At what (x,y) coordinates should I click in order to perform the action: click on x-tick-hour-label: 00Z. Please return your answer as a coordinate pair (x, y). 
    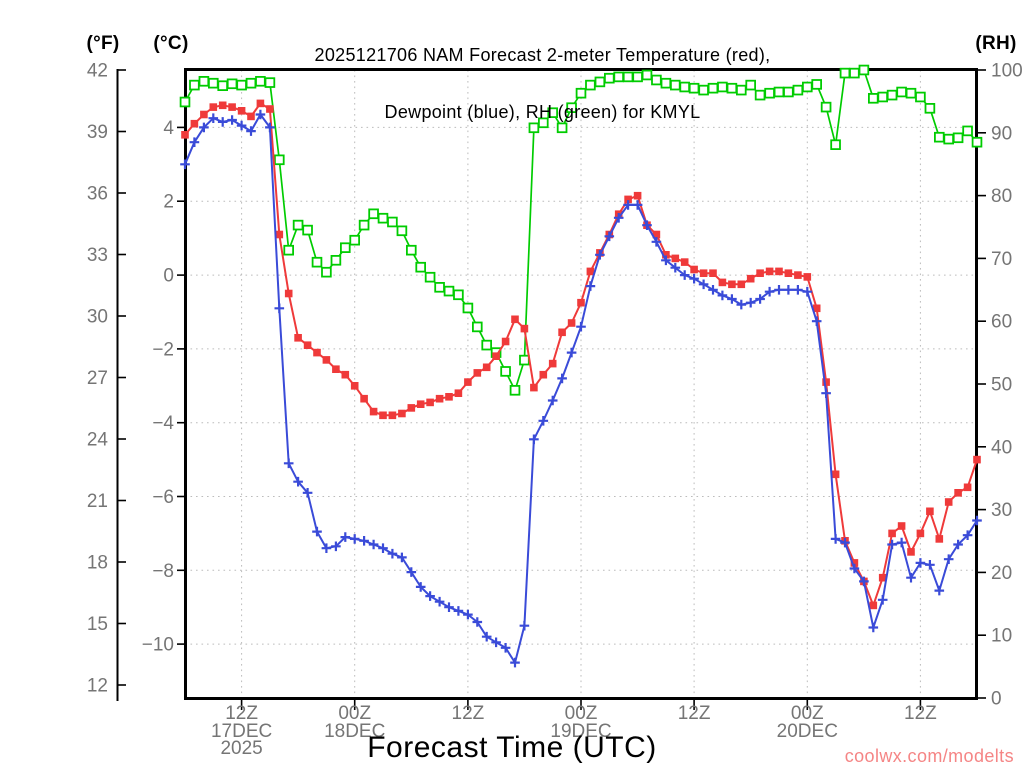
    Looking at the image, I should click on (807, 713).